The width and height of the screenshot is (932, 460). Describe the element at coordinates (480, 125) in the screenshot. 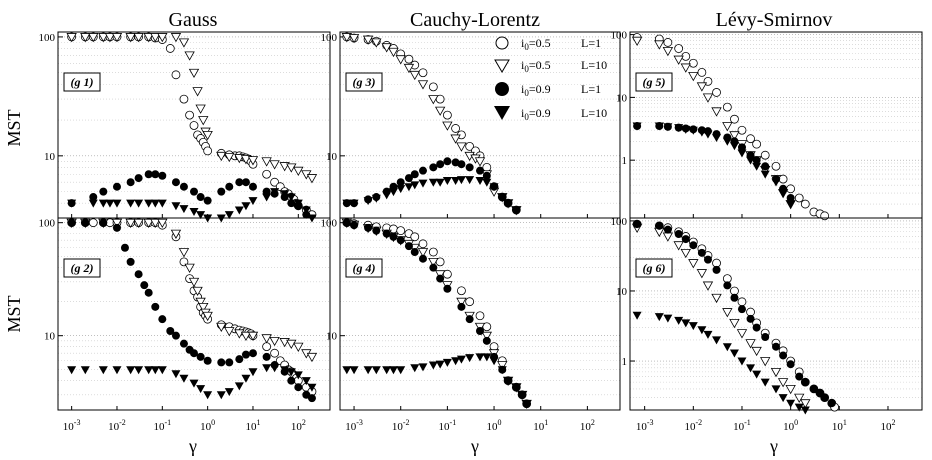

I see `panel-frame` at that location.